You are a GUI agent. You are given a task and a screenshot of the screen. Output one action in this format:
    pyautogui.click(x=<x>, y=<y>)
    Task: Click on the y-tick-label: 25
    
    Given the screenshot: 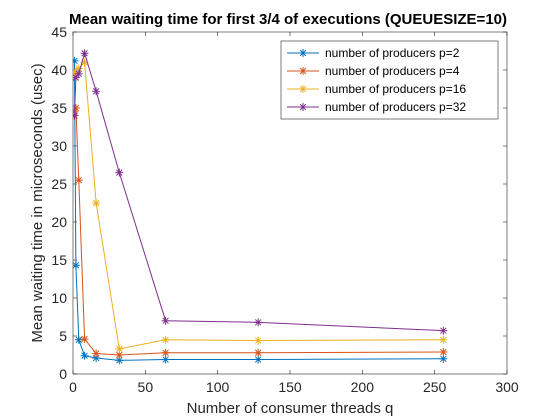 What is the action you would take?
    pyautogui.click(x=59, y=184)
    